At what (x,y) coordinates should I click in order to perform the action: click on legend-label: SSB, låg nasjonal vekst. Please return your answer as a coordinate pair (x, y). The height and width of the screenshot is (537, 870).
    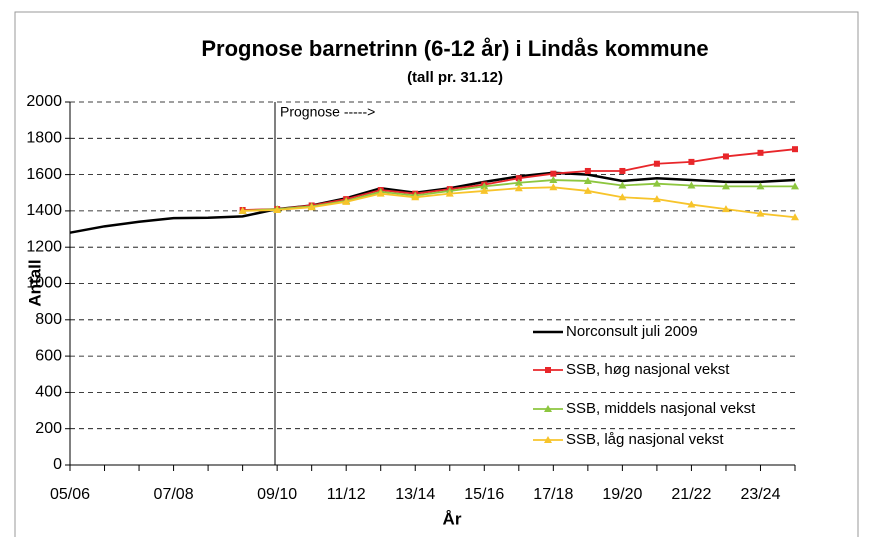
    Looking at the image, I should click on (645, 439).